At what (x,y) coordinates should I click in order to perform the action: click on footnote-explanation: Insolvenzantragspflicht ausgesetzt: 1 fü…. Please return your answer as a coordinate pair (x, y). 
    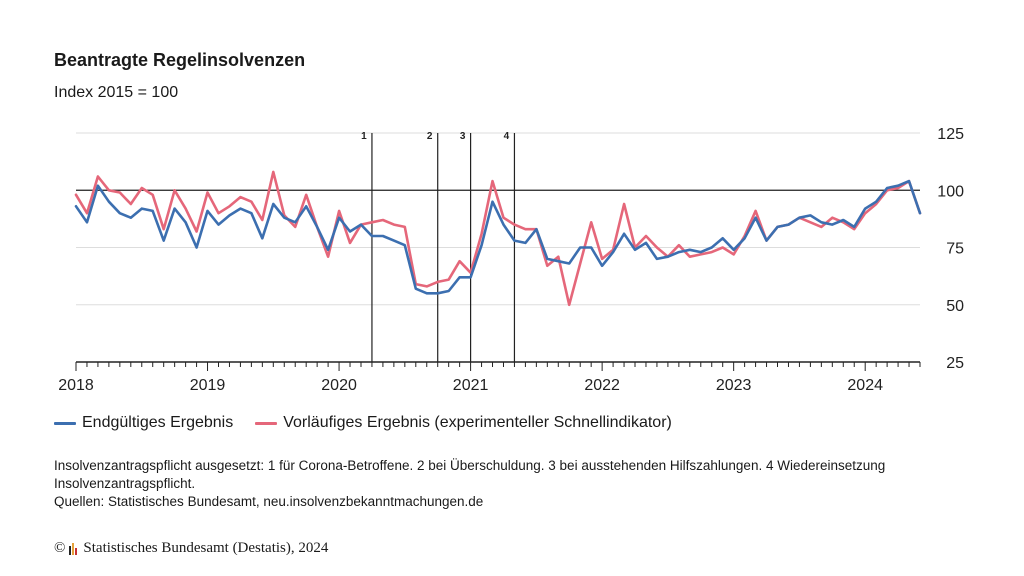
    Looking at the image, I should click on (470, 474).